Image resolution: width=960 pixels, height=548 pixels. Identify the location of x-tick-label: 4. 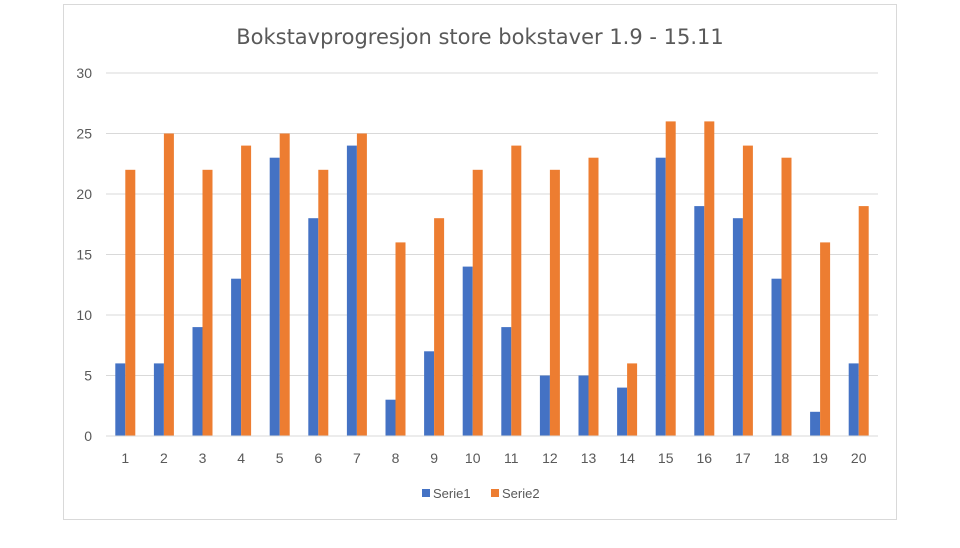
(241, 458).